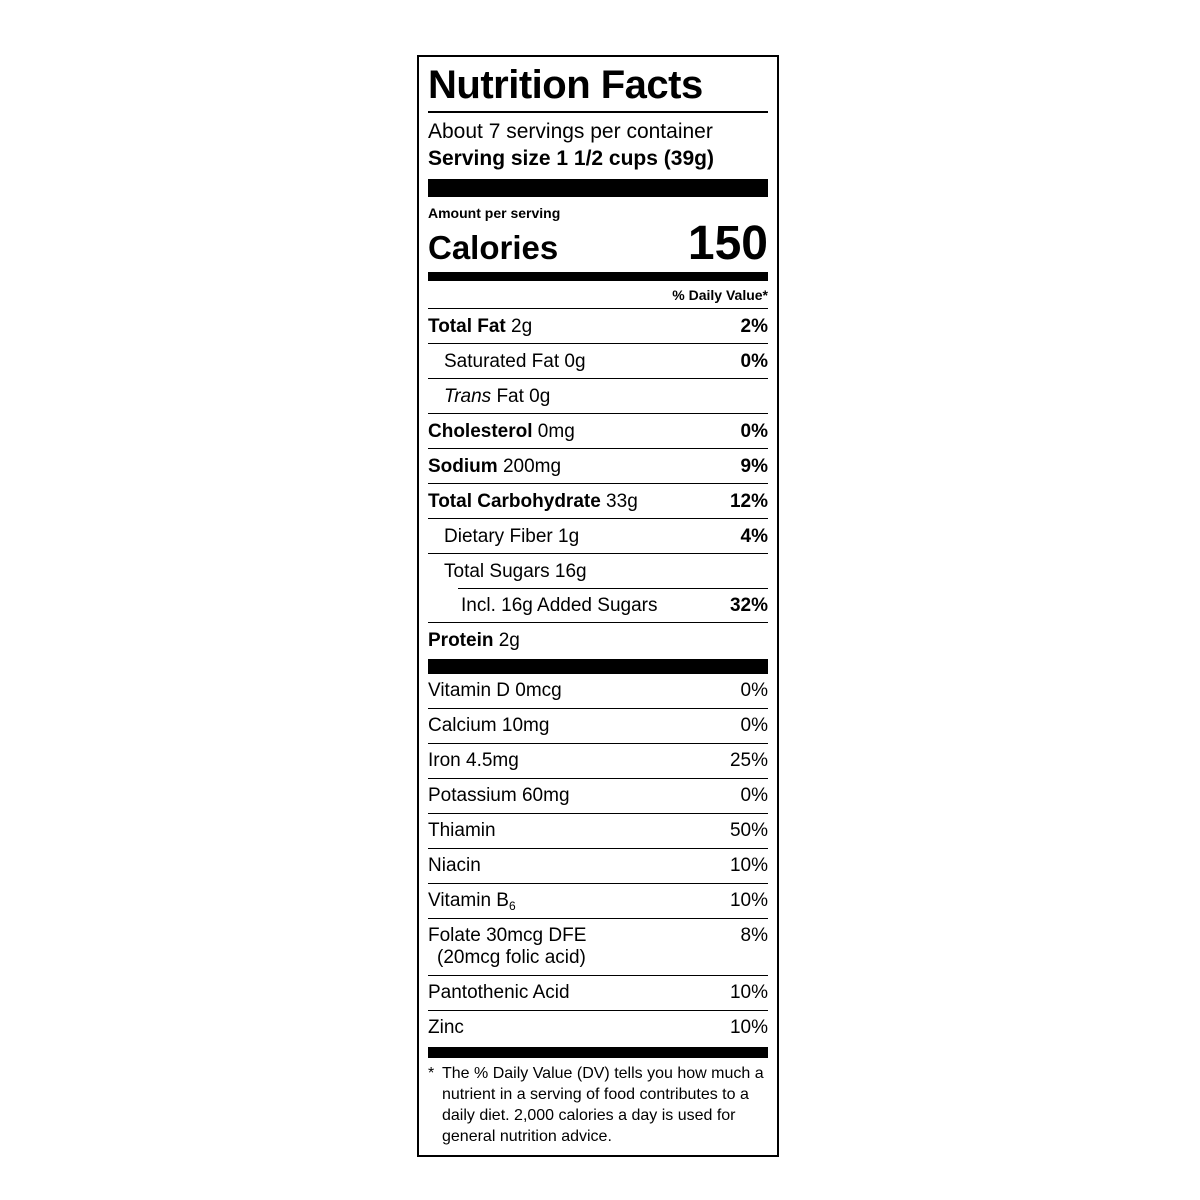  I want to click on vitamin-row-vitamin-b6: Vitamin B6 10%, so click(598, 900).